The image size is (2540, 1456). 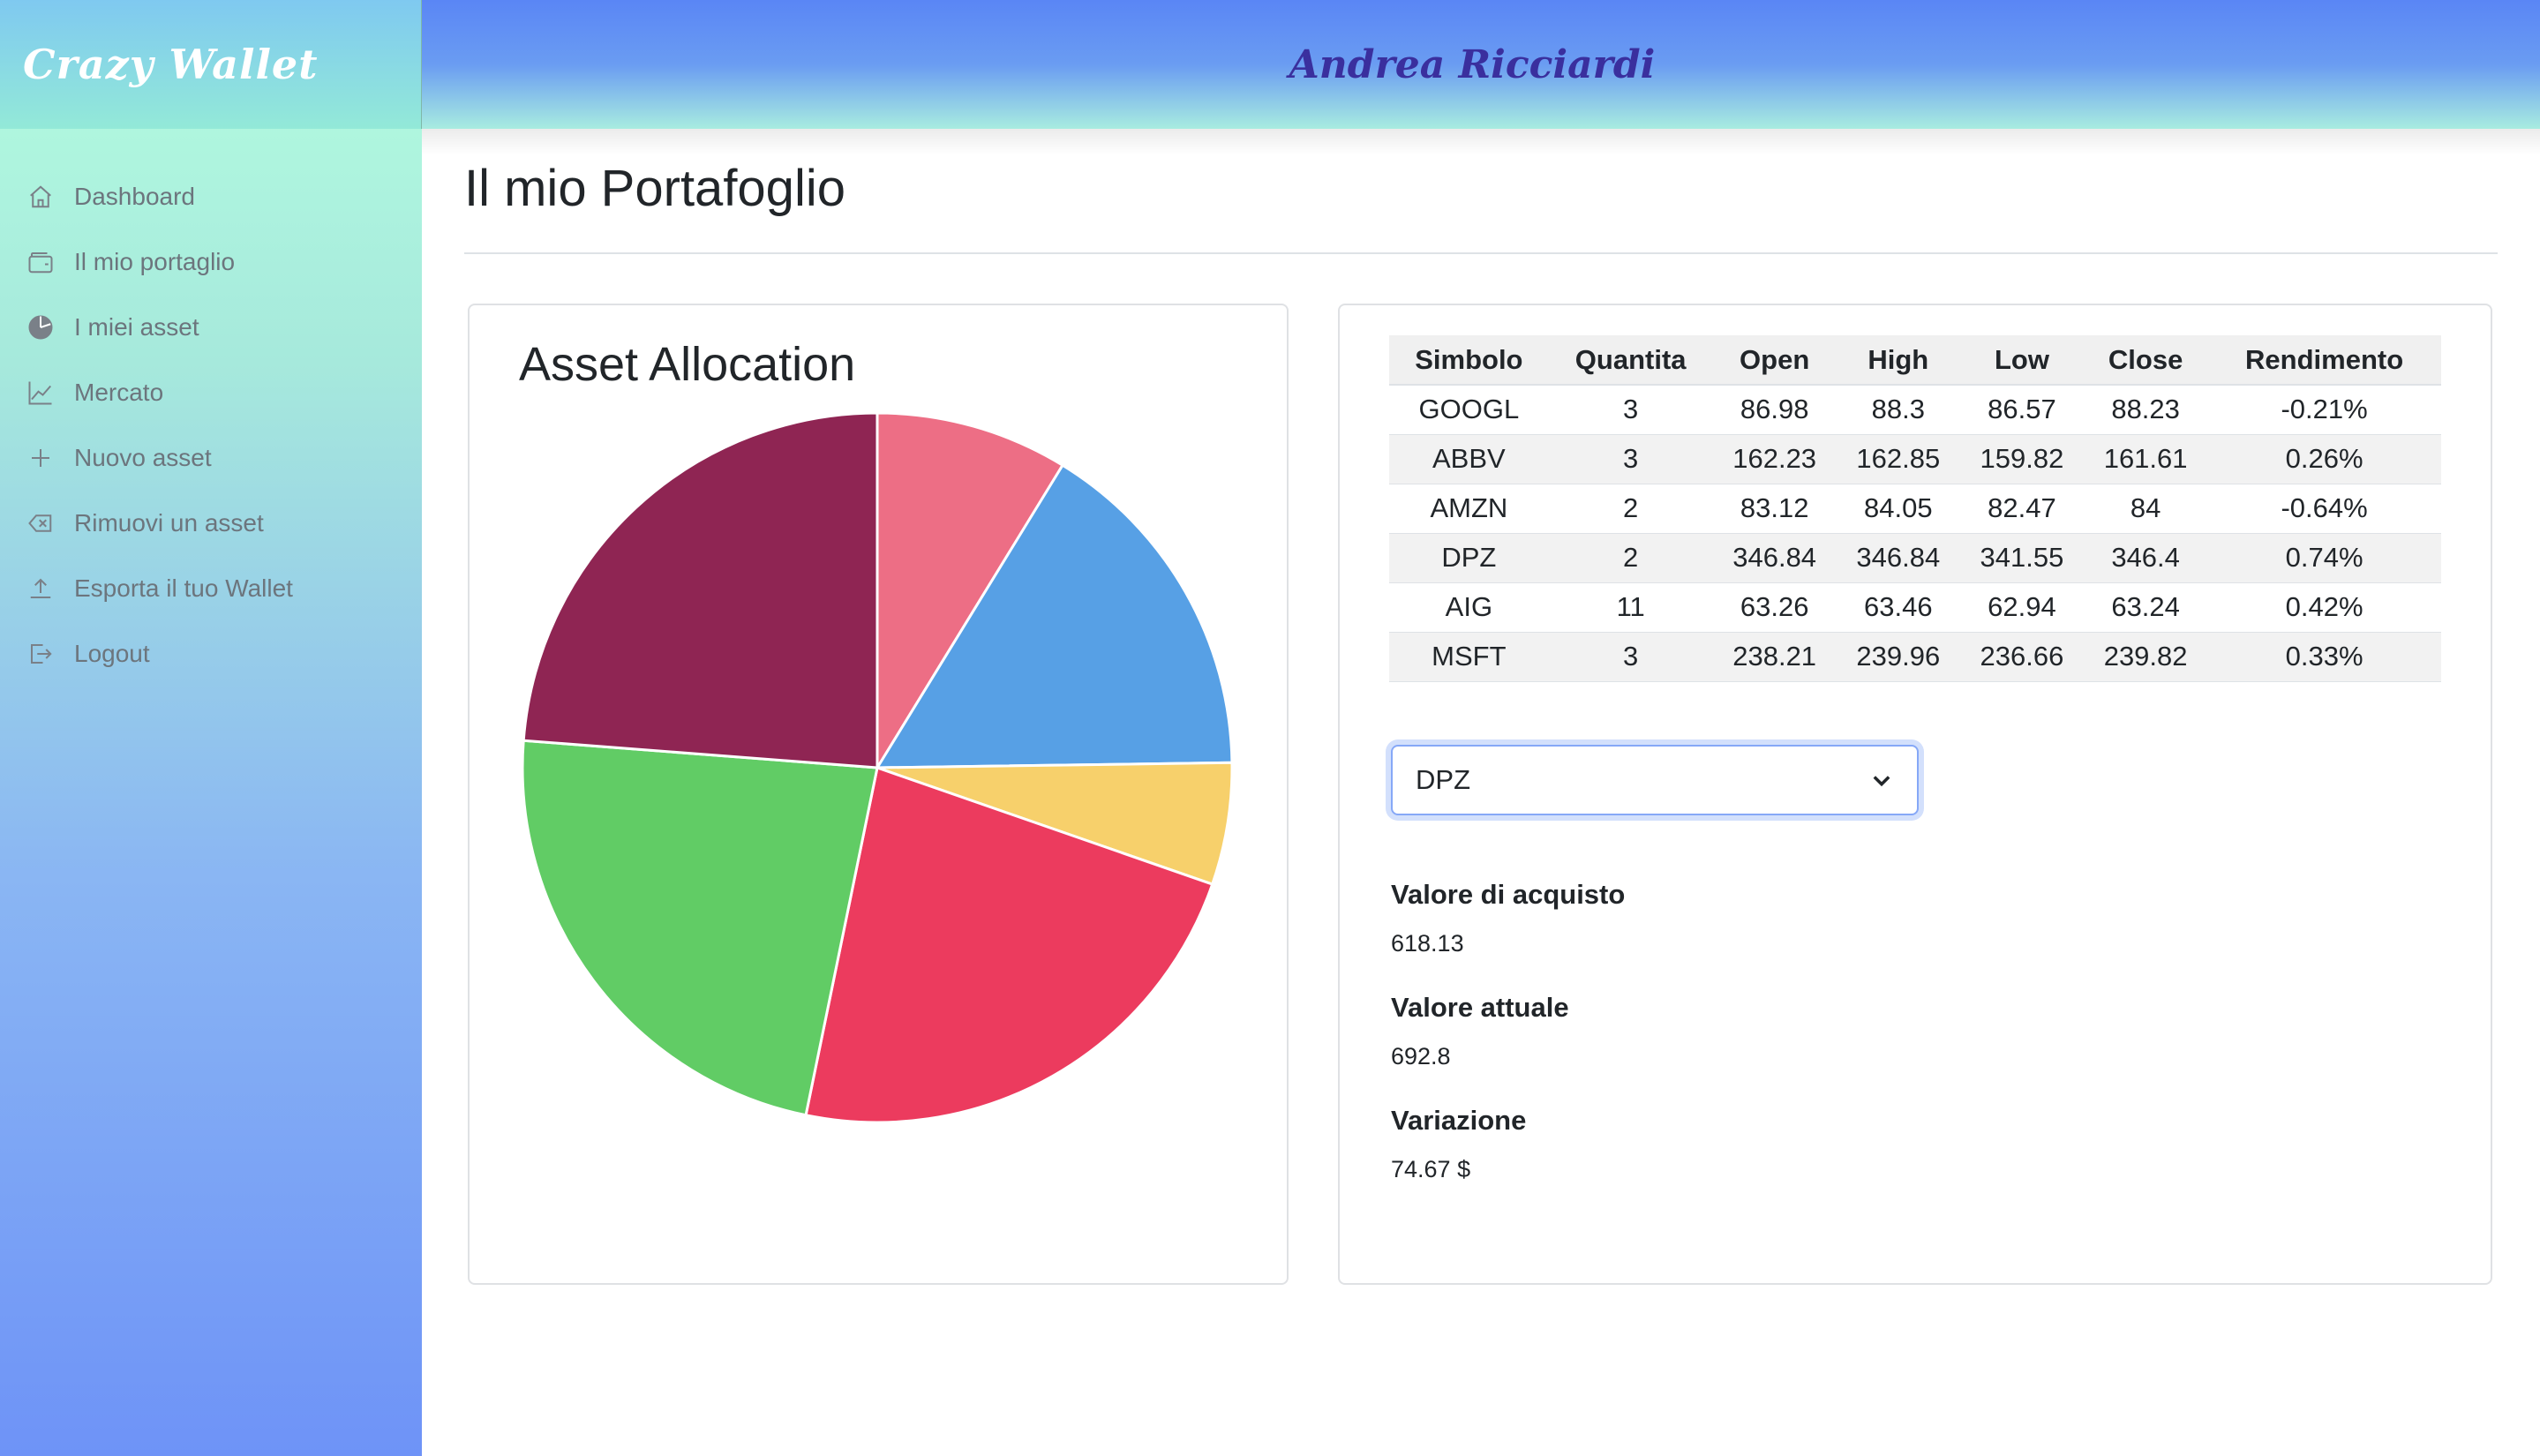 I want to click on table-cell: AIG, so click(x=1469, y=607).